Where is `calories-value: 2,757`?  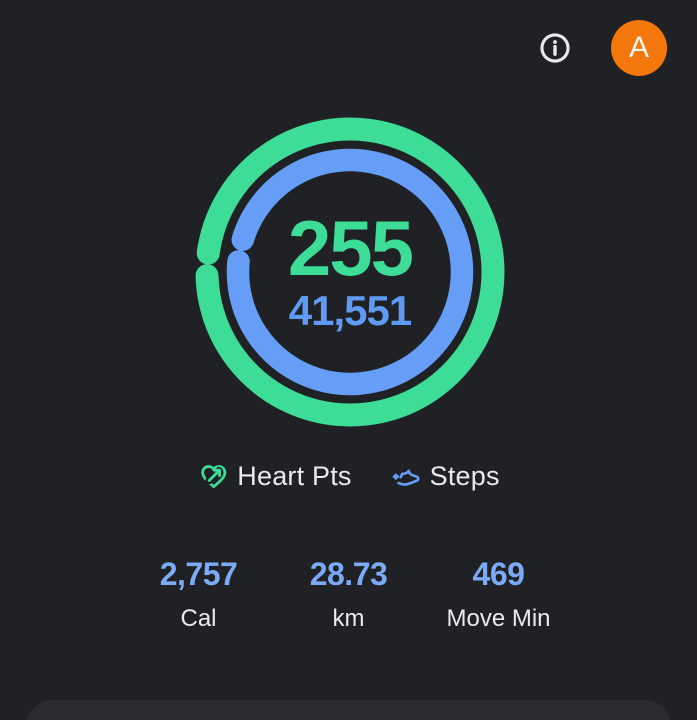 calories-value: 2,757 is located at coordinates (198, 574).